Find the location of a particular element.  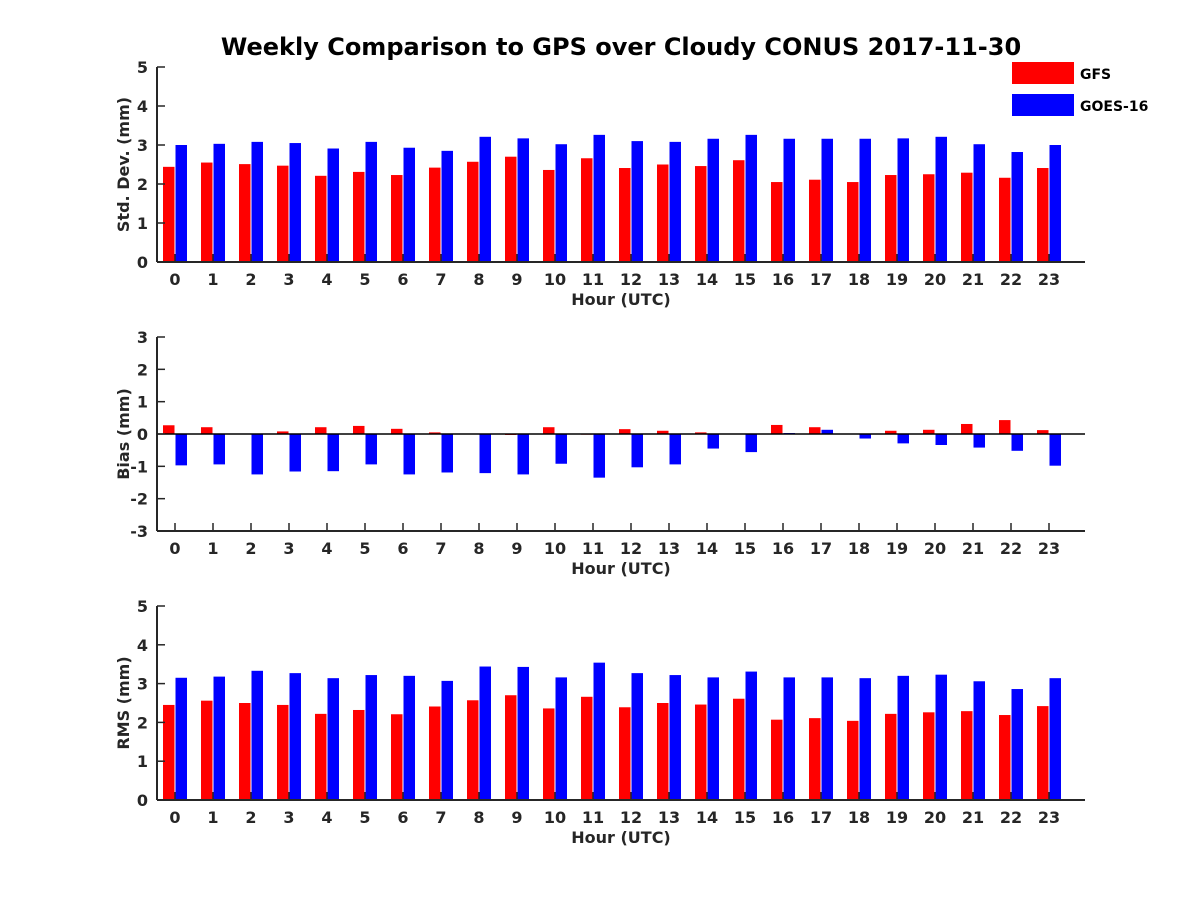

bar-goes16-h5 is located at coordinates (371, 201).